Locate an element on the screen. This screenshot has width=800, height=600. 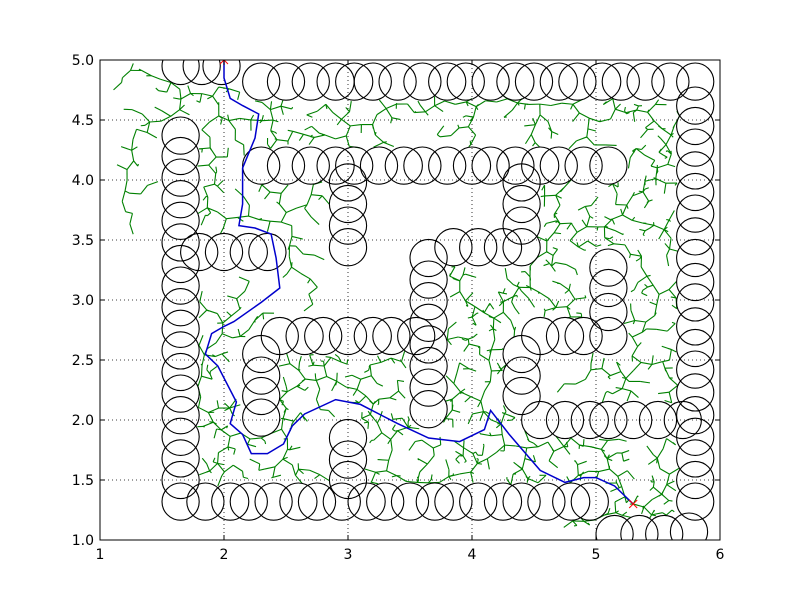
x-tick-label: 1 is located at coordinates (100, 555).